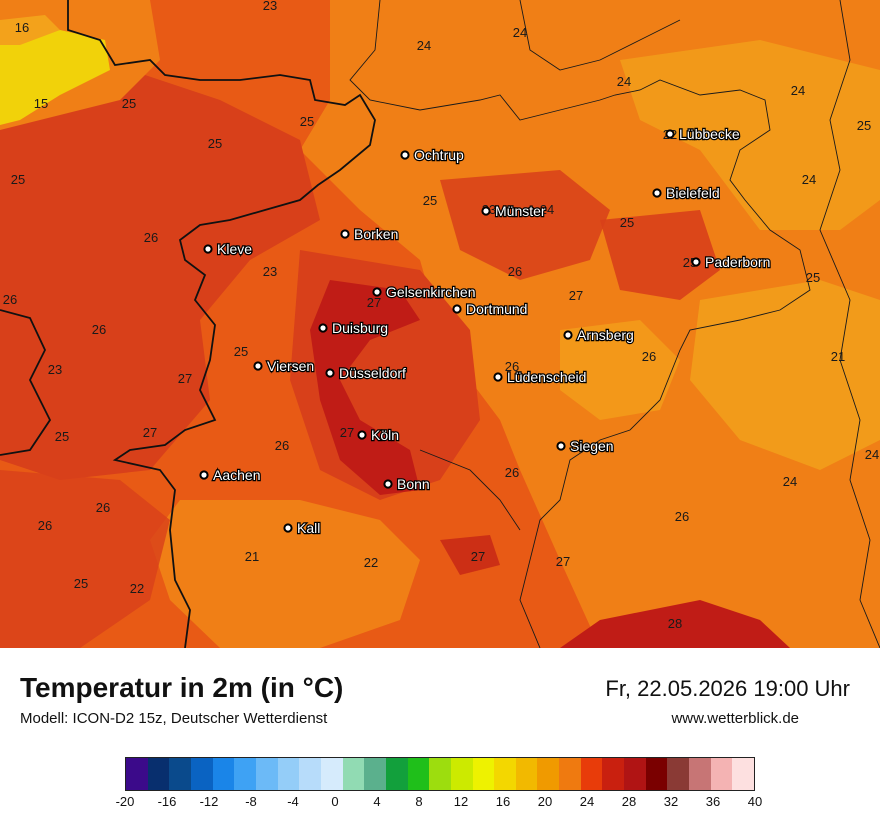 This screenshot has width=880, height=830. Describe the element at coordinates (620, 370) in the screenshot. I see `temperature-zone-cool-sauerland` at that location.